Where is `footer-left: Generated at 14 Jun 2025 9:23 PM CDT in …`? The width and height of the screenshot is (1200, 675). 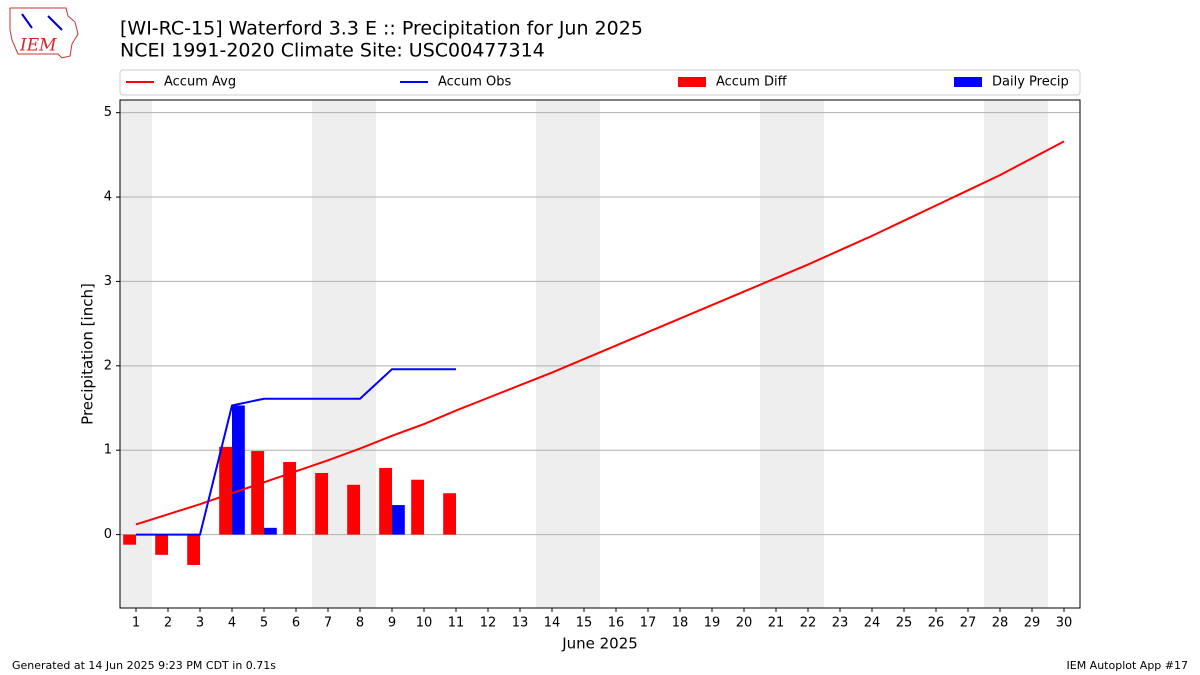
footer-left: Generated at 14 Jun 2025 9:23 PM CDT in … is located at coordinates (144, 665).